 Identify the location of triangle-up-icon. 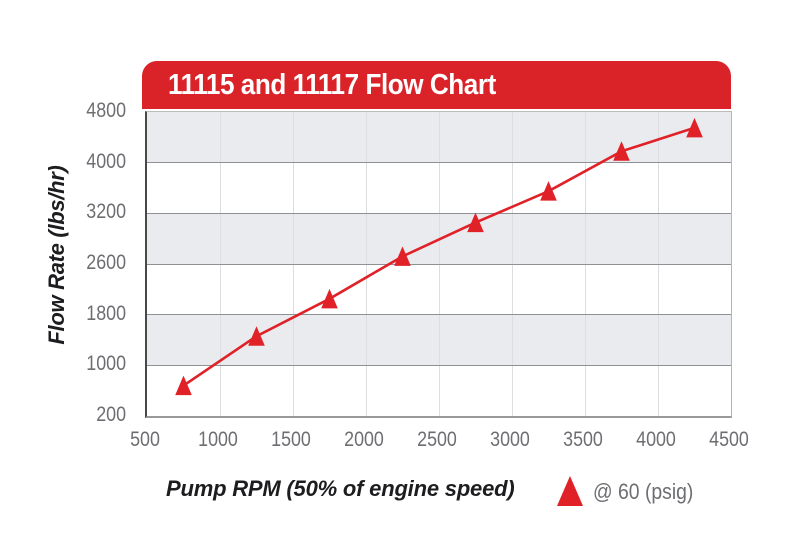
(570, 491).